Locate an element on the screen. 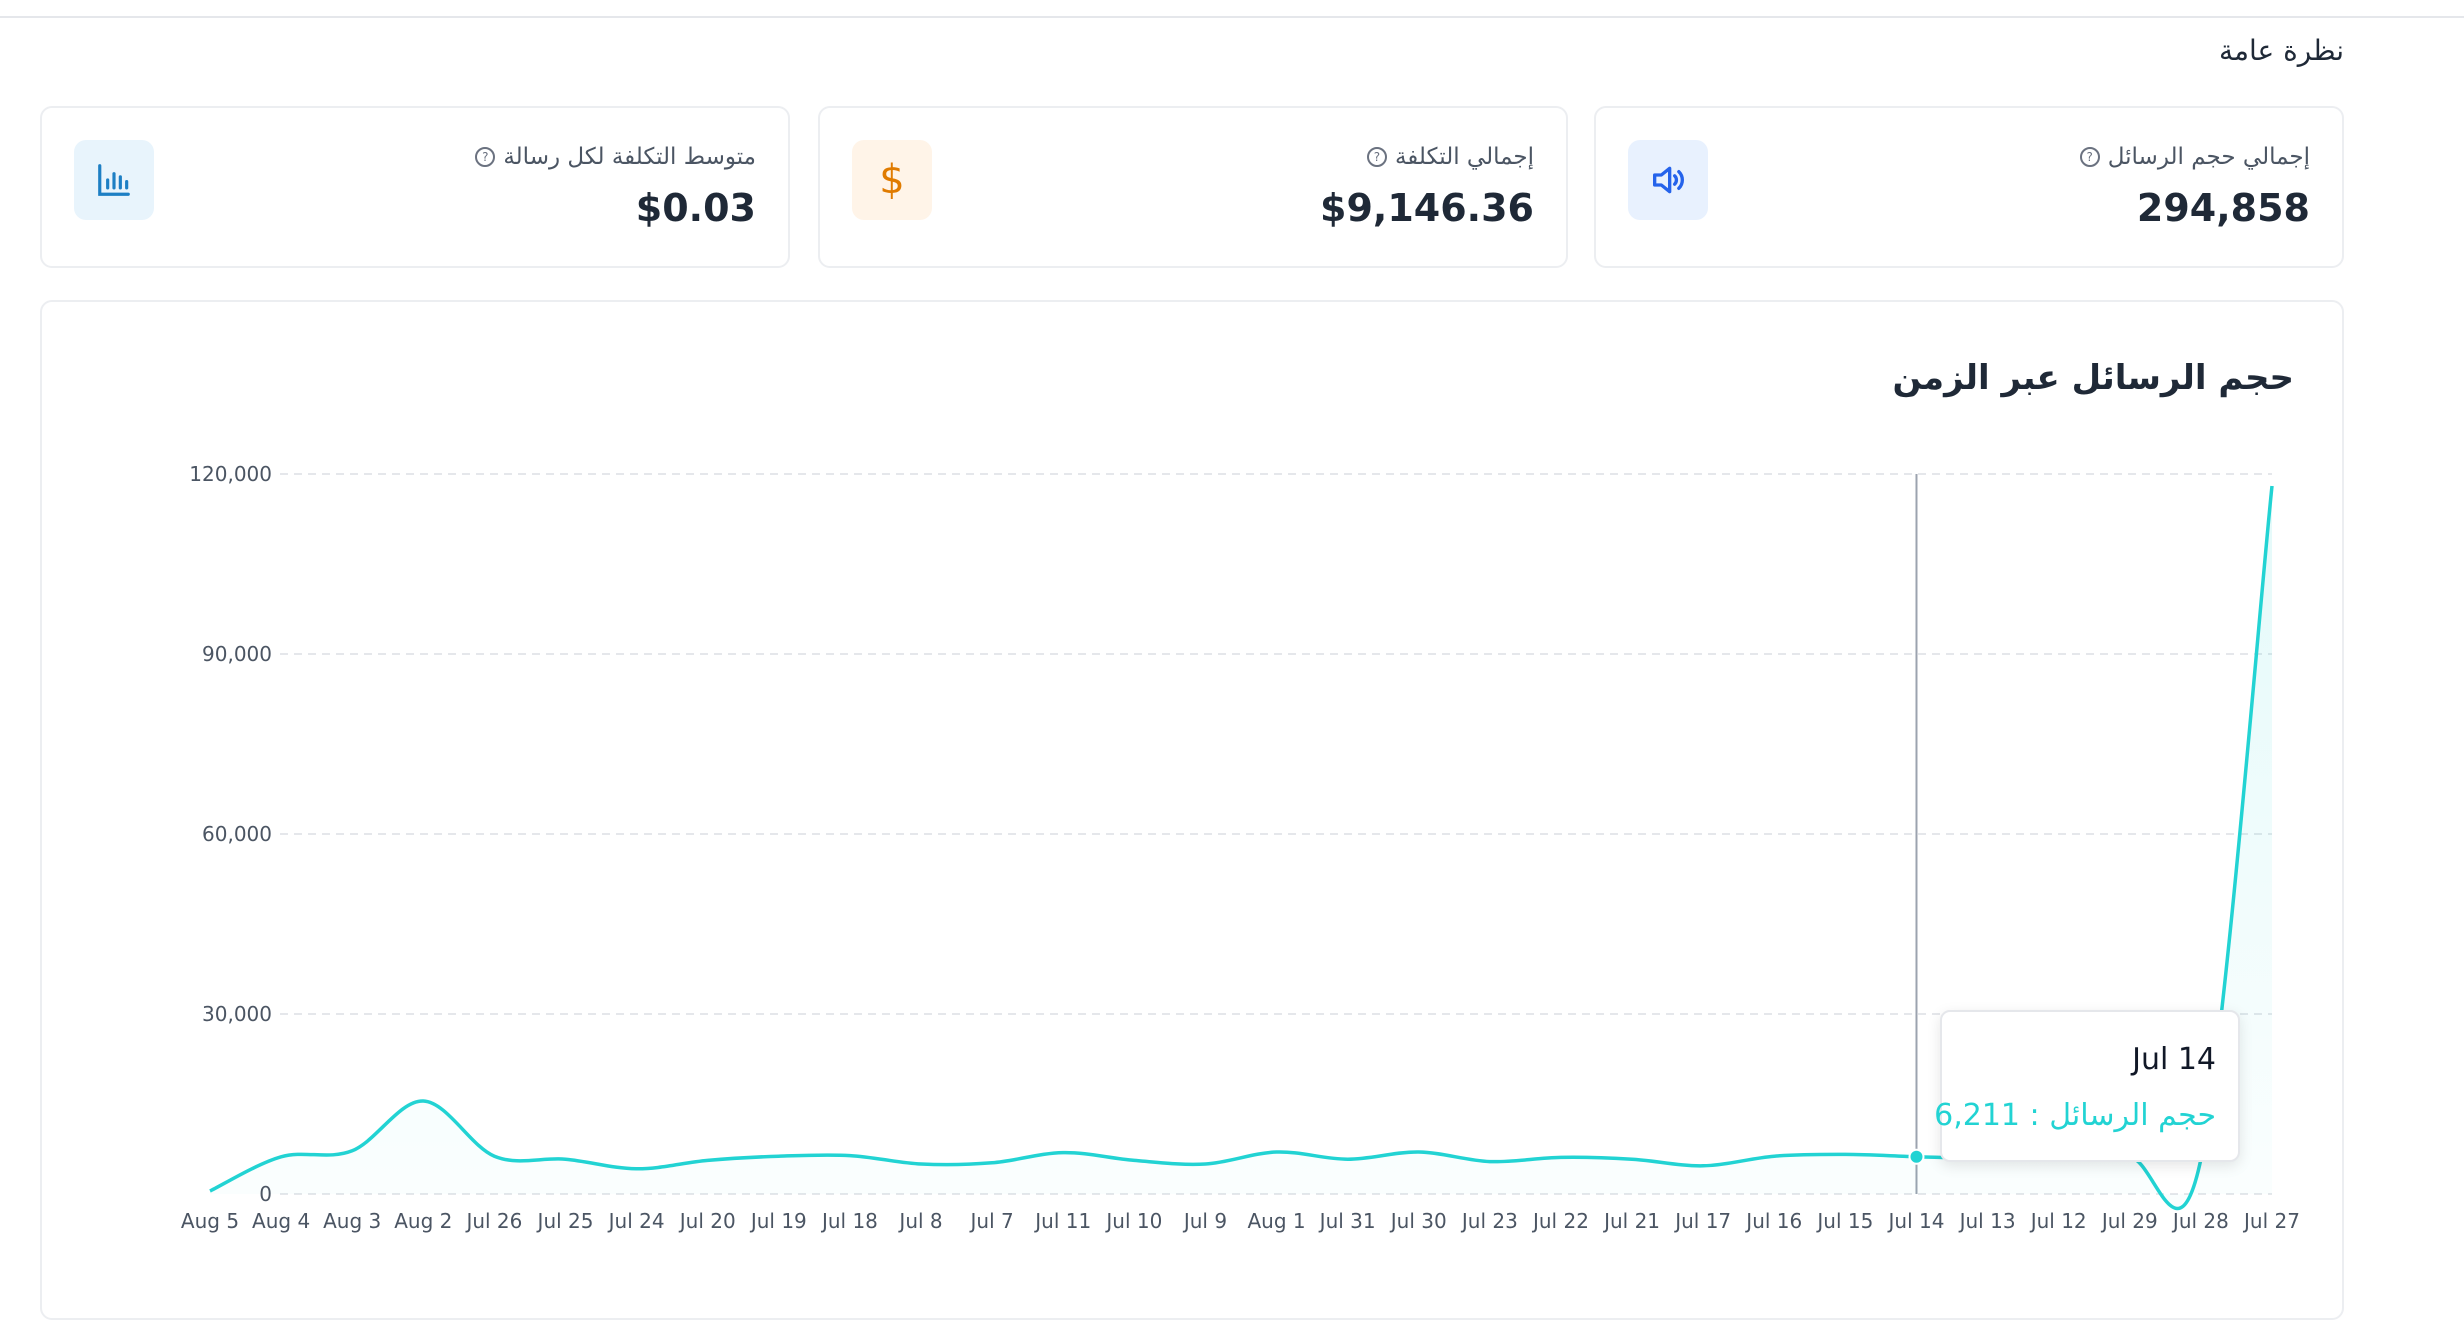 The height and width of the screenshot is (1320, 2464). x-tick-label: Jul 13 is located at coordinates (1987, 1221).